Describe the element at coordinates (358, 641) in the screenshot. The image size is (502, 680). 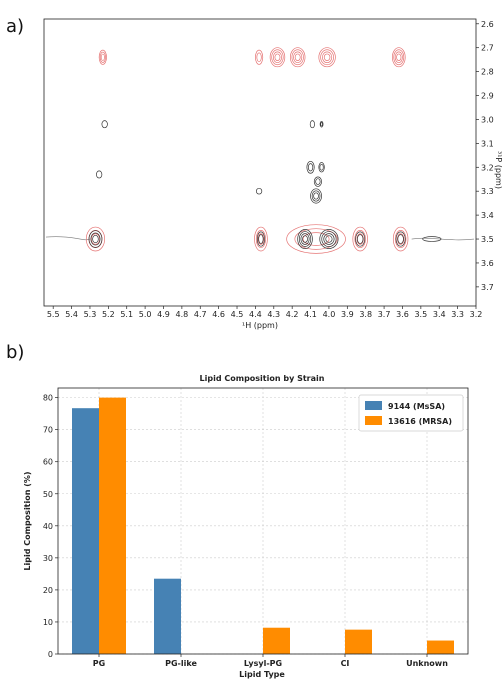
I see `bar-13616-ci` at that location.